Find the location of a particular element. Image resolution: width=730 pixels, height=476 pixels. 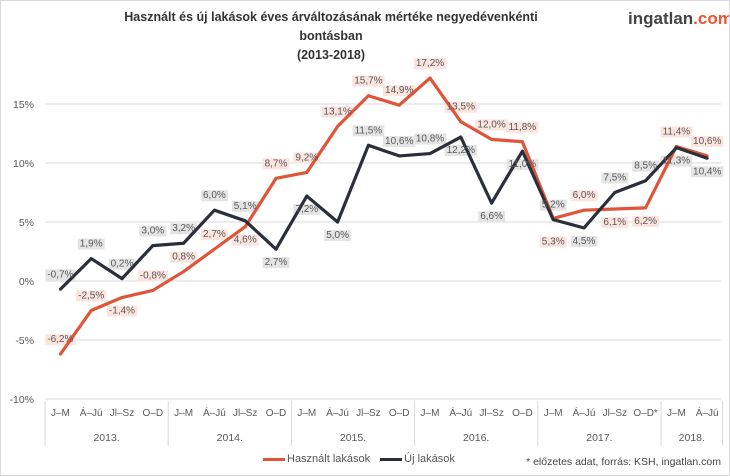

data-label: 10,8% is located at coordinates (430, 139).